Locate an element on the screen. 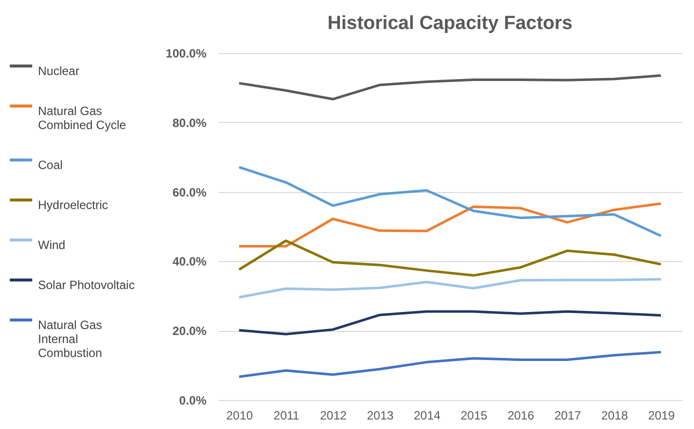 Image resolution: width=694 pixels, height=429 pixels. y-tick-label: 80.0% is located at coordinates (189, 123).